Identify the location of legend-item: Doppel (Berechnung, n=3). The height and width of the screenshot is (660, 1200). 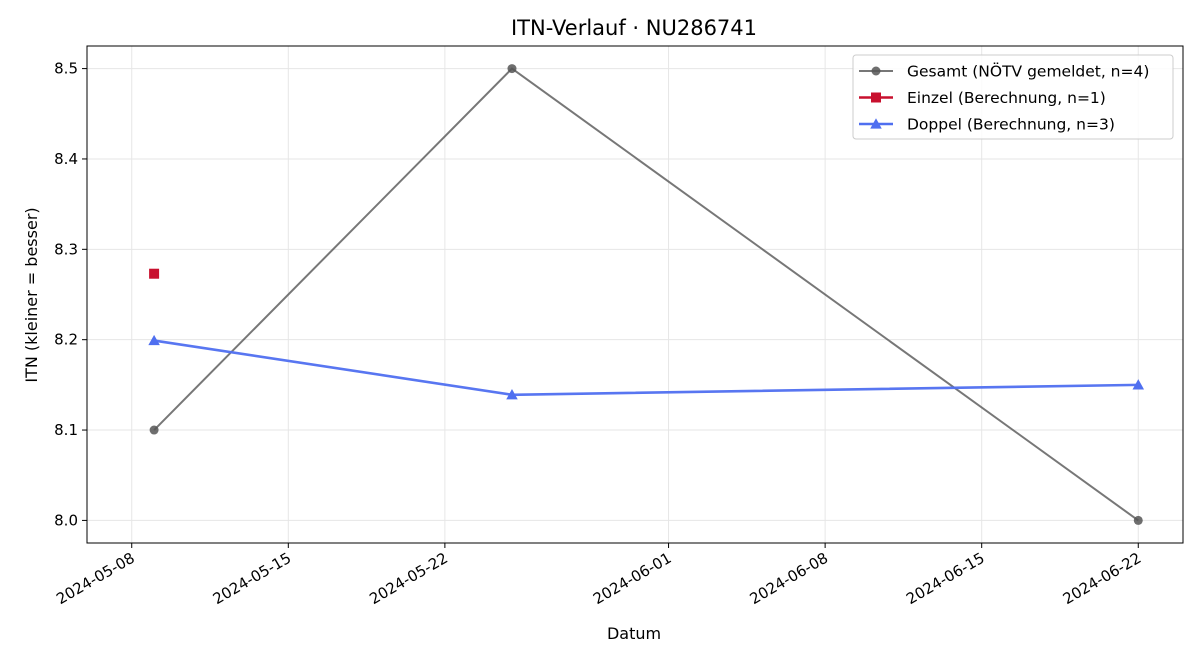
(987, 125).